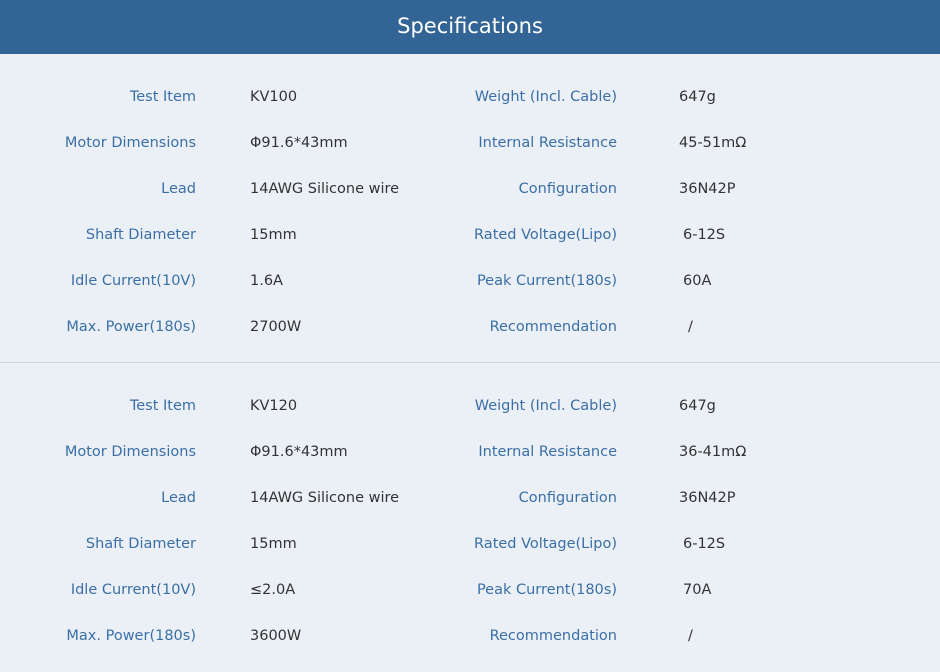 Image resolution: width=940 pixels, height=672 pixels. I want to click on spec-row: Max. Power(180s) 2700W Recommendation /, so click(470, 340).